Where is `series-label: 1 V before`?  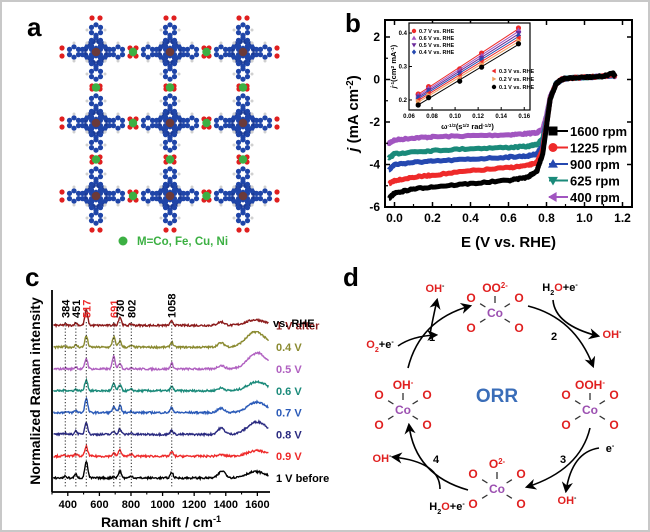 series-label: 1 V before is located at coordinates (302, 479).